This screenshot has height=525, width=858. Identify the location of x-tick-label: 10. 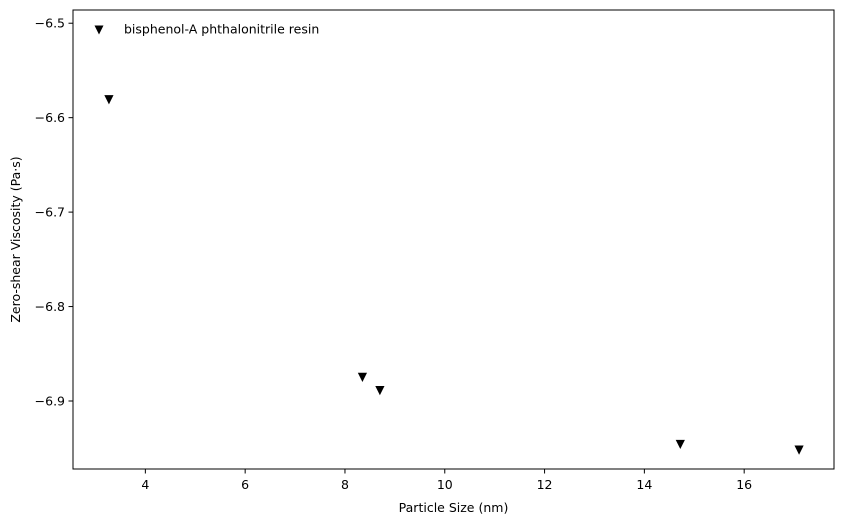
(445, 484).